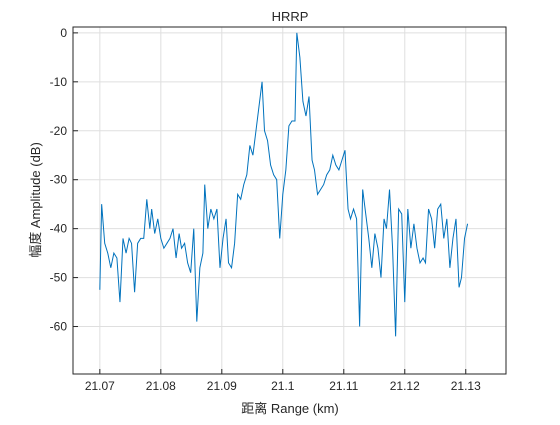 The height and width of the screenshot is (425, 560). What do you see at coordinates (59, 82) in the screenshot?
I see `y-tick-label: -10` at bounding box center [59, 82].